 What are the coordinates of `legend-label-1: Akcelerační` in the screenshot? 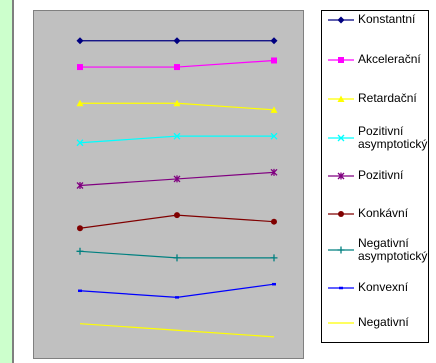 It's located at (389, 59).